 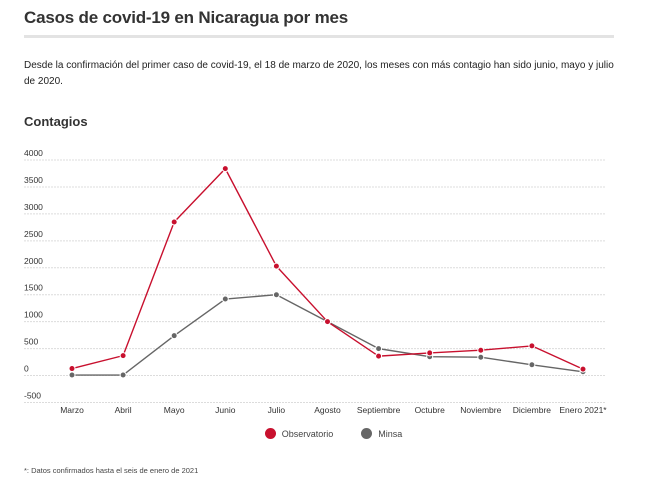 What do you see at coordinates (174, 410) in the screenshot?
I see `x-tick-label: Mayo` at bounding box center [174, 410].